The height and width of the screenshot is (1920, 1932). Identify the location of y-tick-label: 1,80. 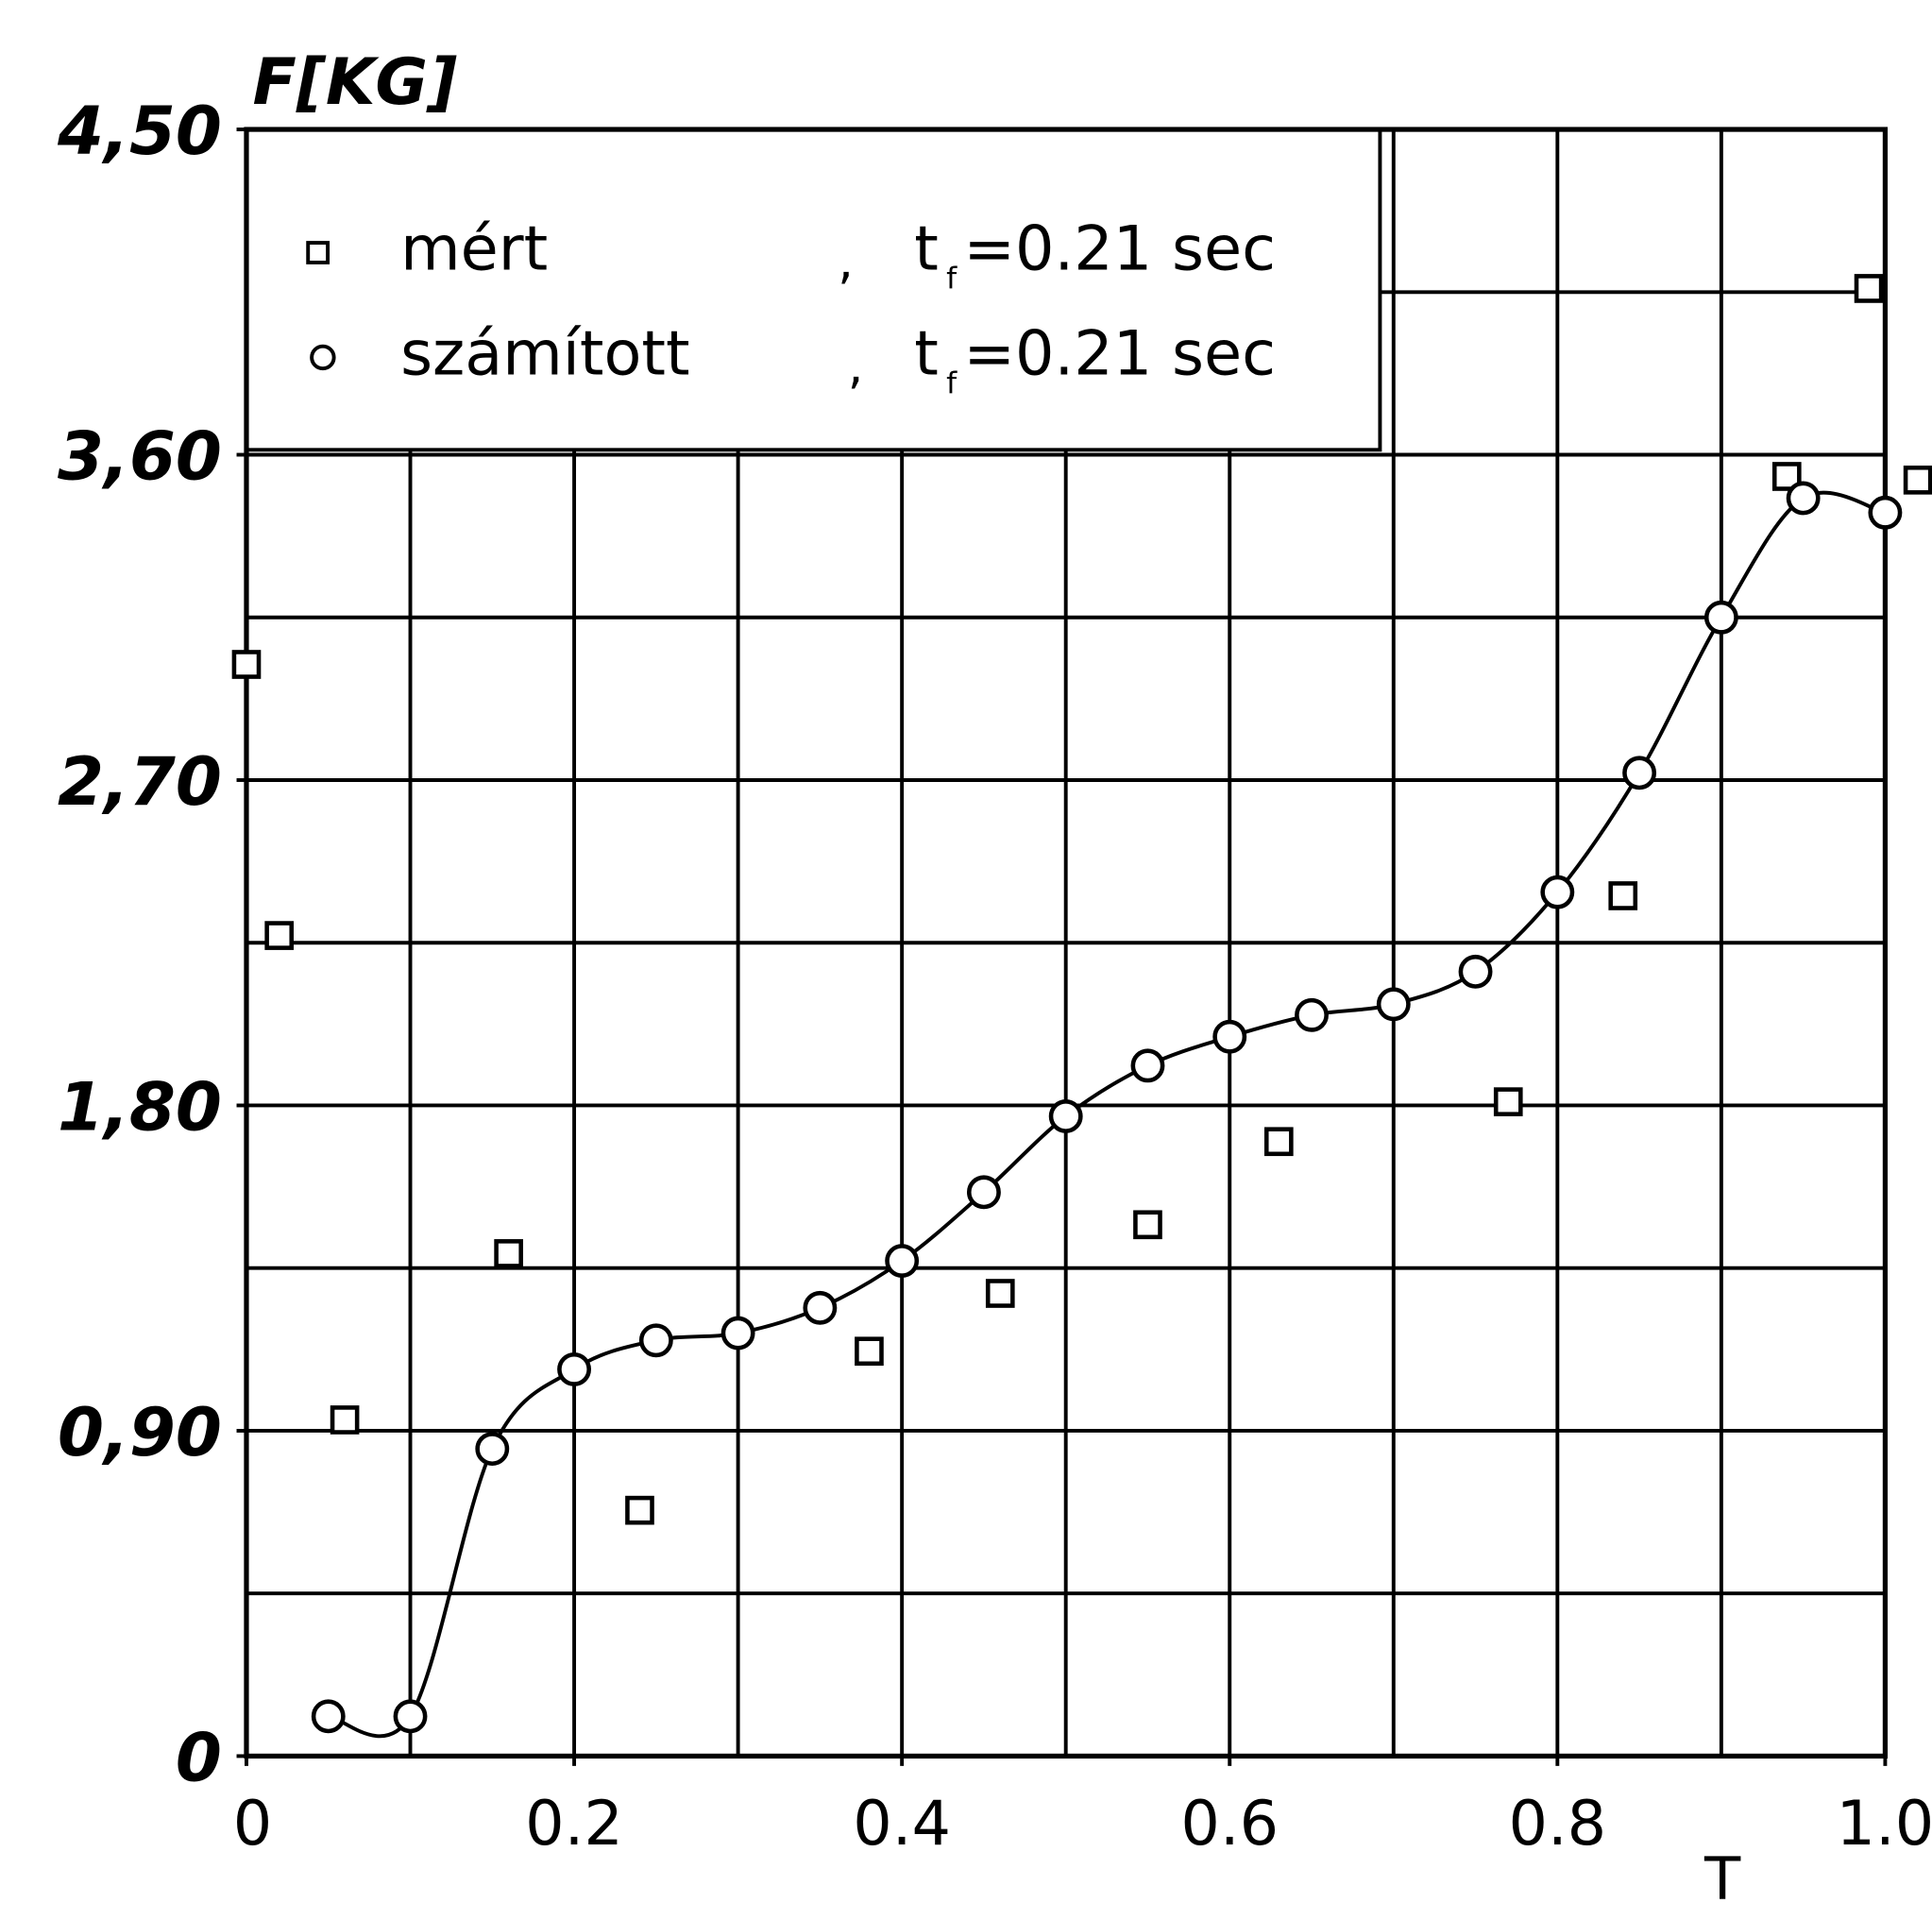
(140, 1108).